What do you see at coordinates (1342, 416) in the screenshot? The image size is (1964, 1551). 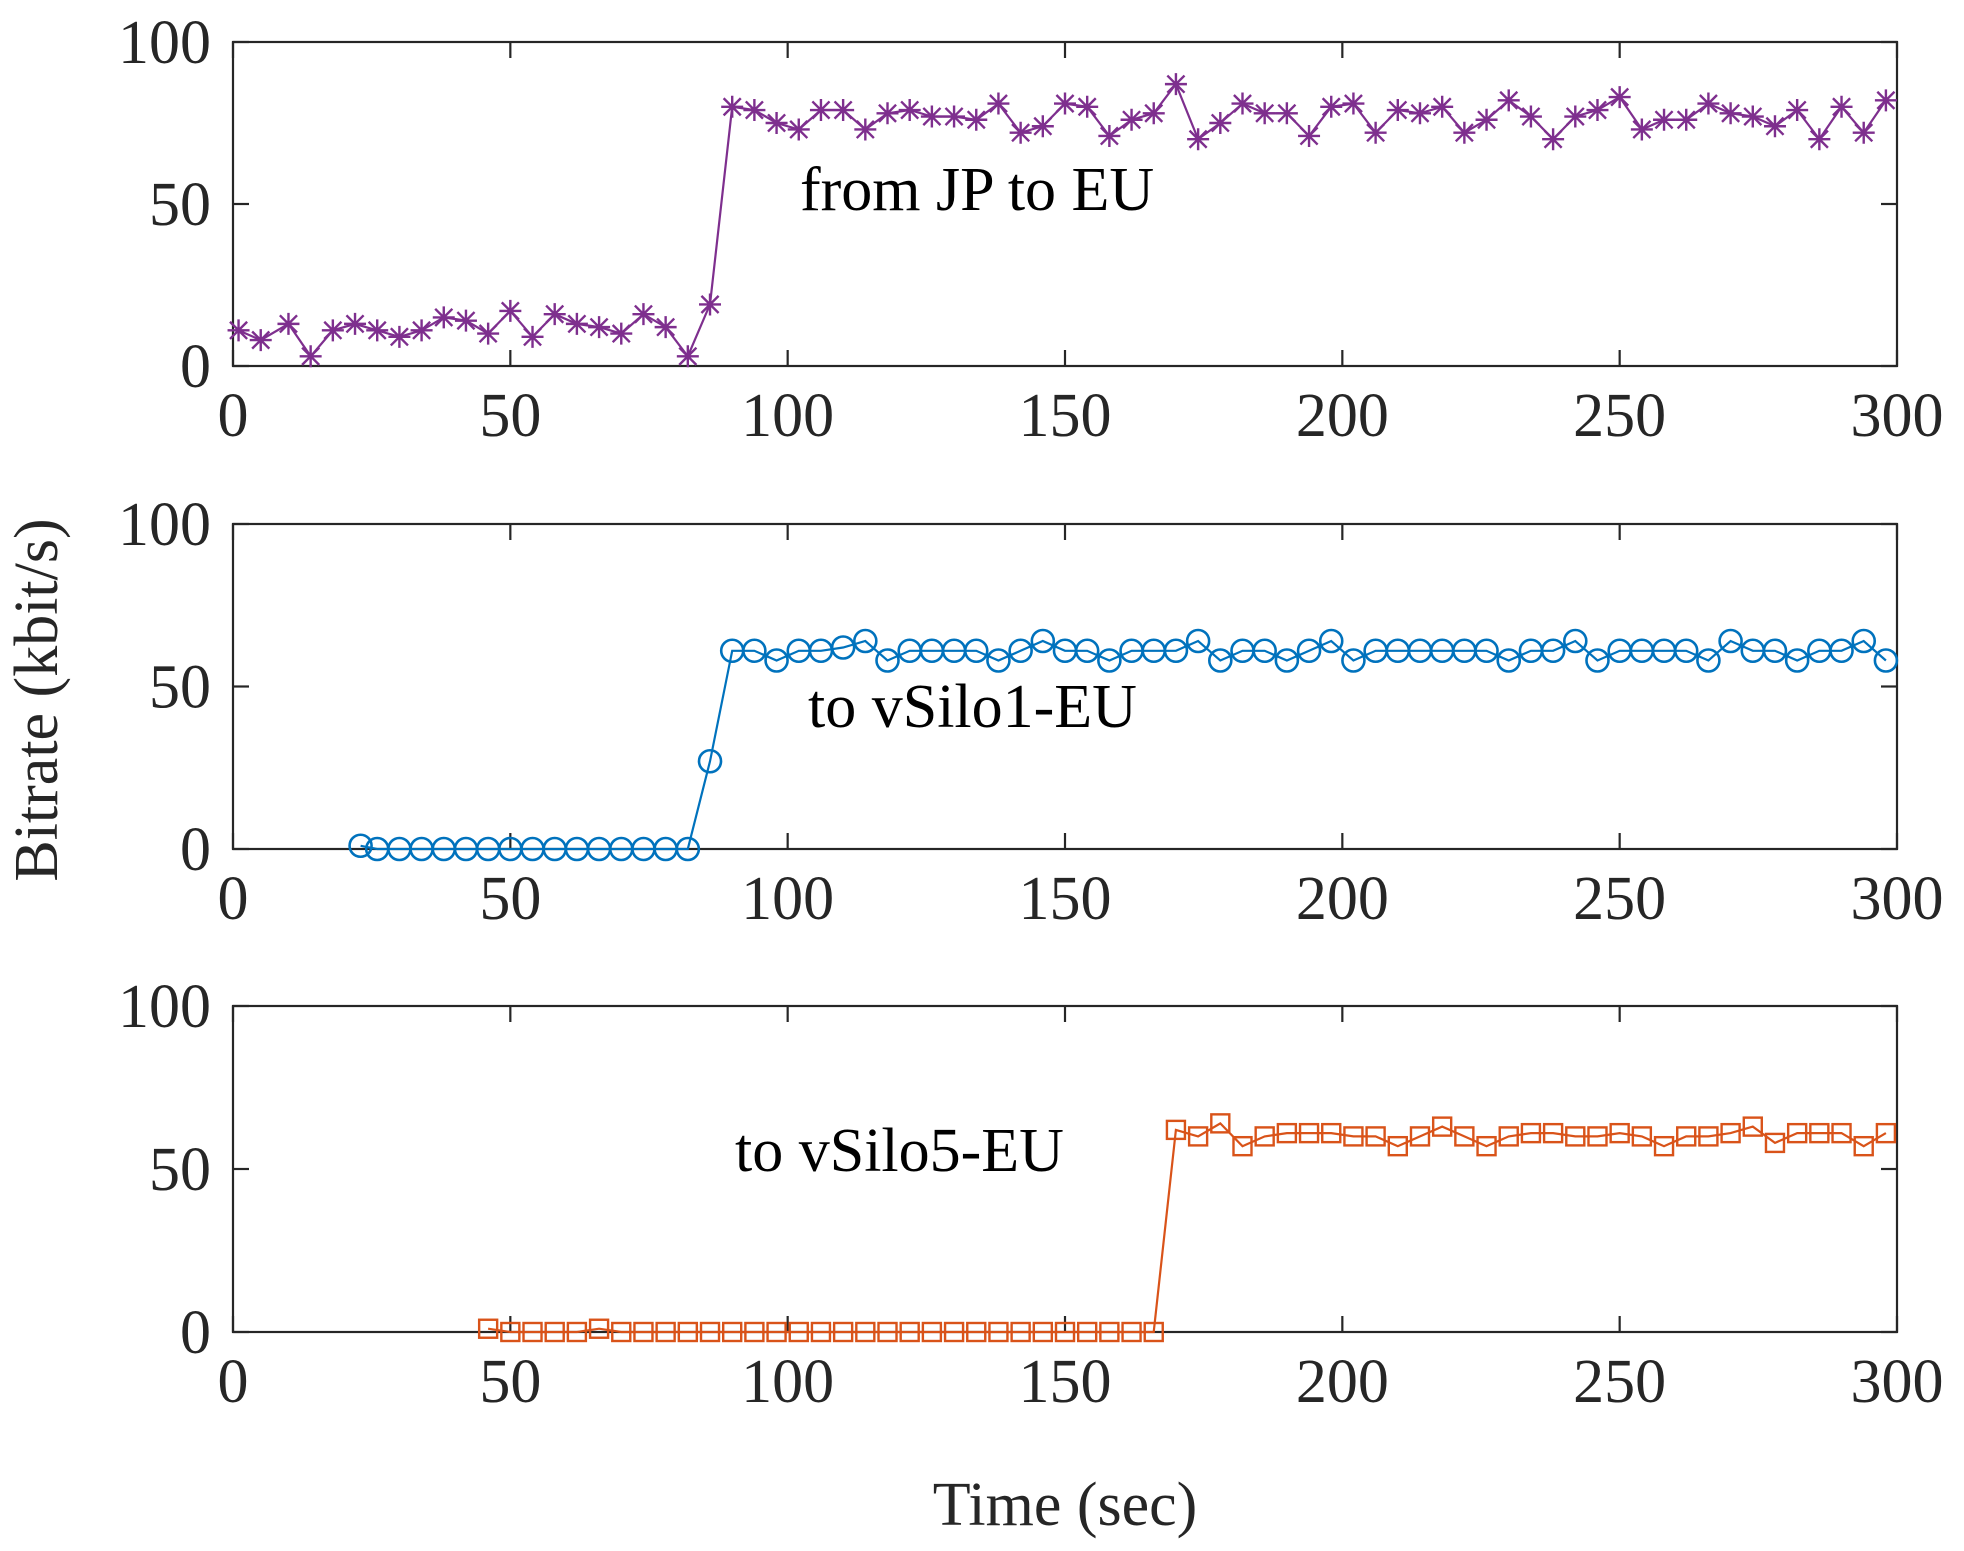 I see `x-tick-label: 200` at bounding box center [1342, 416].